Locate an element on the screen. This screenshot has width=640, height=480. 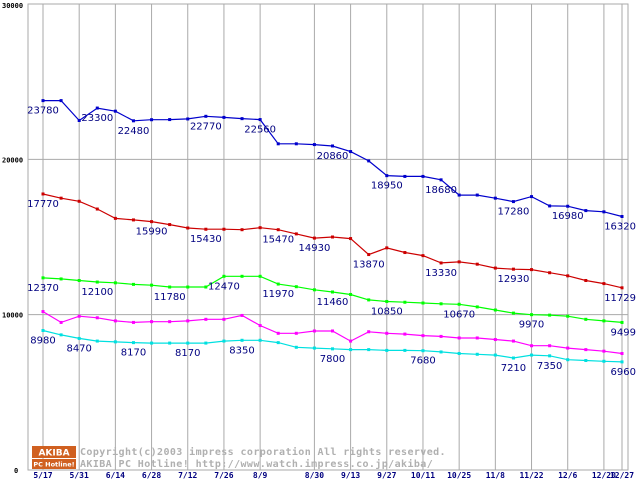
data-label-cyan: 7680 is located at coordinates (422, 361).